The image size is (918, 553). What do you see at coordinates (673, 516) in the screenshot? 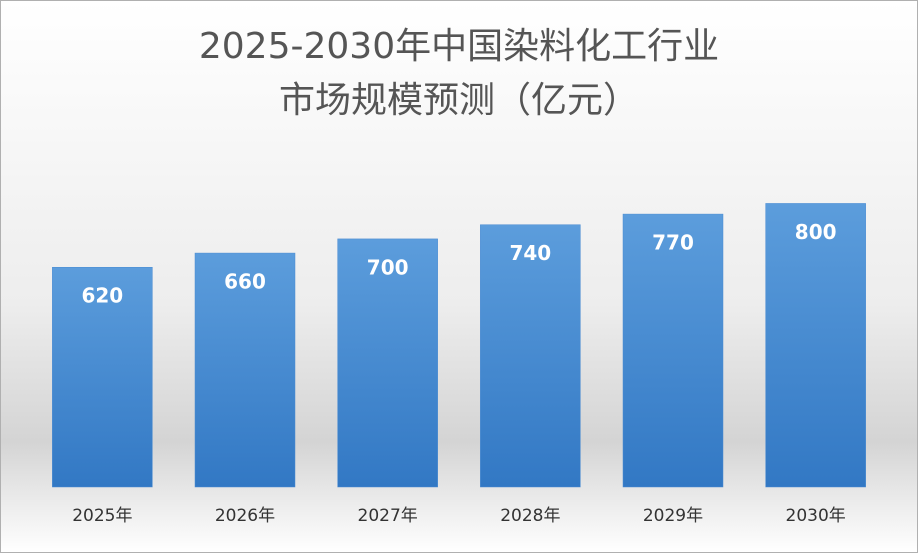
I see `x-tick-label: 2029年` at bounding box center [673, 516].